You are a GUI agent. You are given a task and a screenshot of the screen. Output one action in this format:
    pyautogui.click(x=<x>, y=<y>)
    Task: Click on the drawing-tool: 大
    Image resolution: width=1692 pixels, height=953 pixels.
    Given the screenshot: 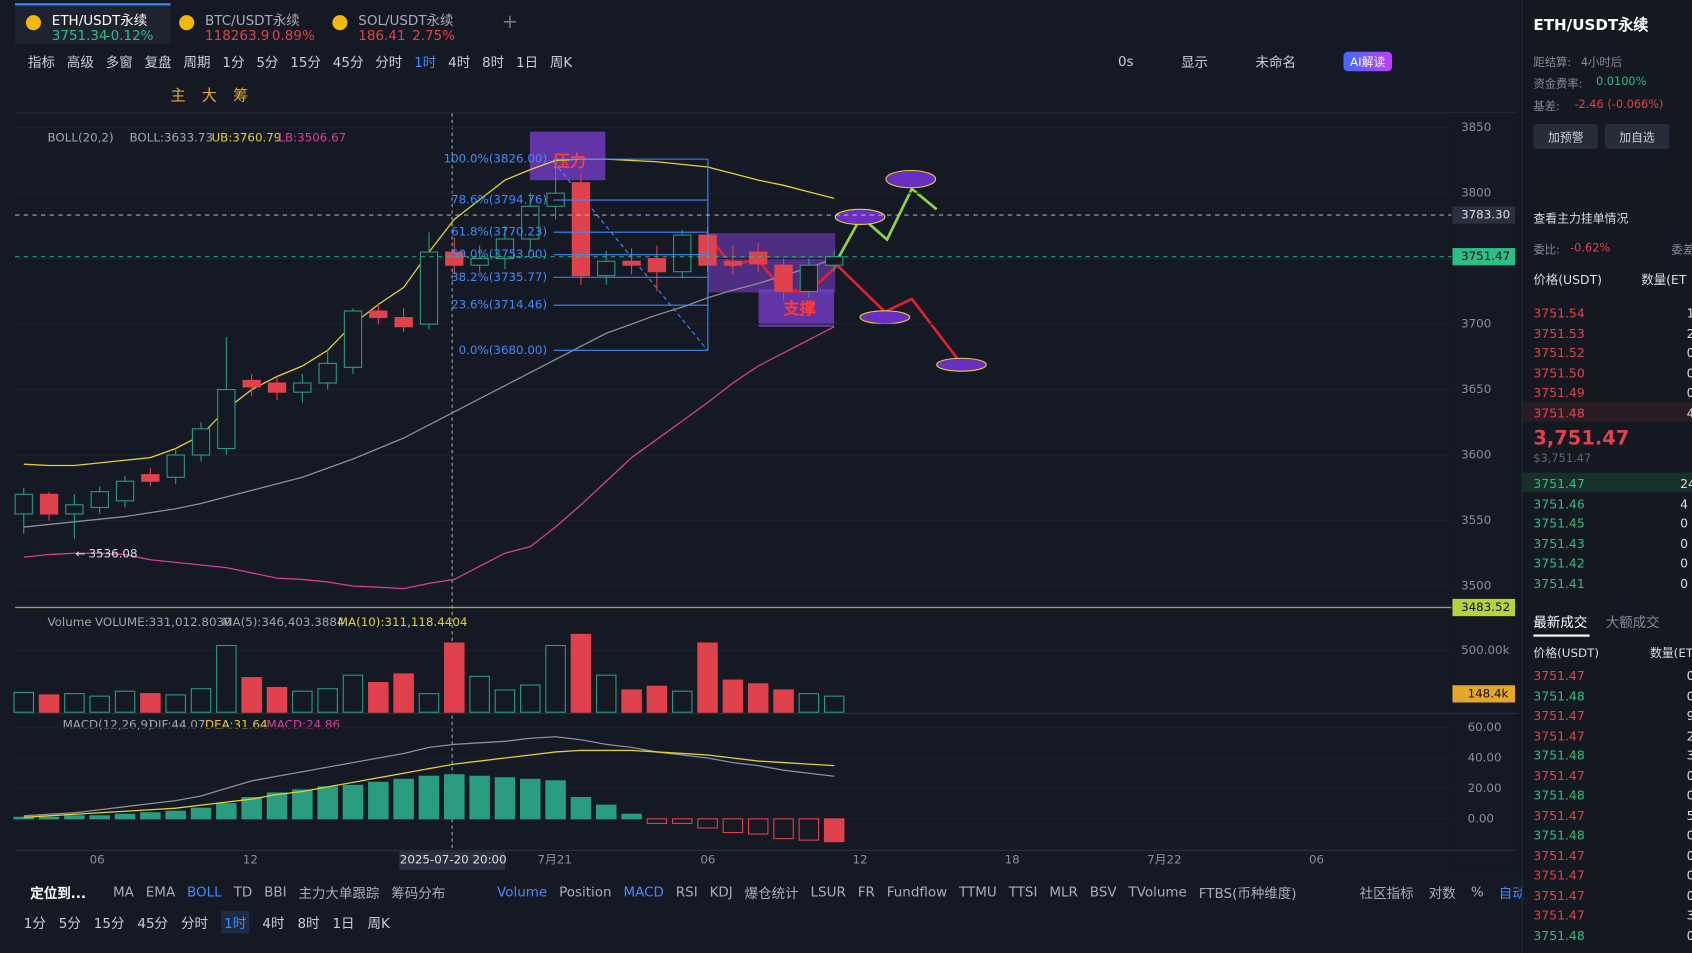 What is the action you would take?
    pyautogui.click(x=209, y=96)
    